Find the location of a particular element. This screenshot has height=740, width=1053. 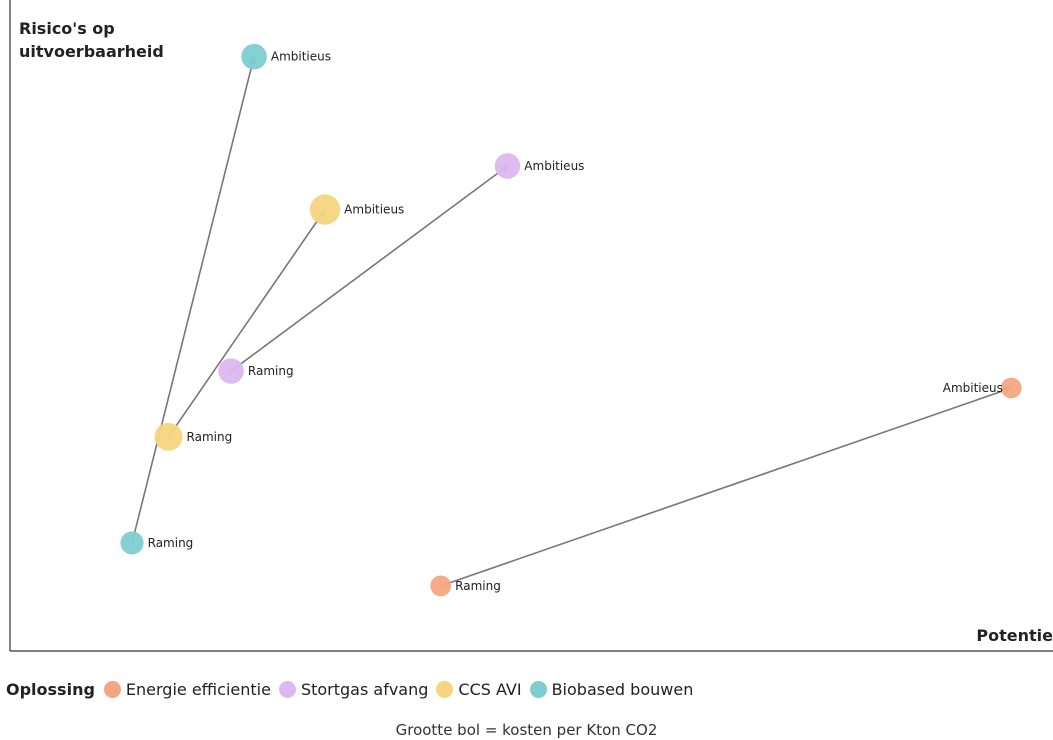

legend-label-stortgas-afvang: Stortgas afvang is located at coordinates (364, 689).